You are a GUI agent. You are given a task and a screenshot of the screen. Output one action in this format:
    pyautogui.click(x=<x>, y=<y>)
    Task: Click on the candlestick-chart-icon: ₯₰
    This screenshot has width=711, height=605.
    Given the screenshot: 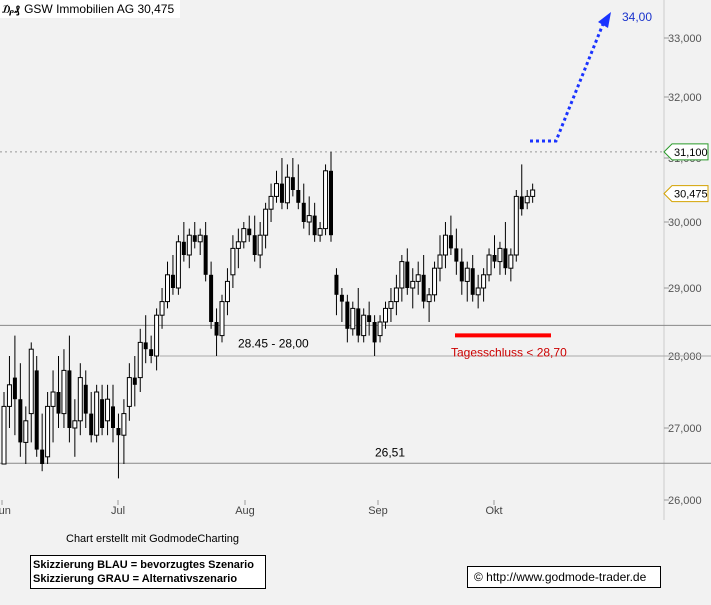 What is the action you would take?
    pyautogui.click(x=11, y=10)
    